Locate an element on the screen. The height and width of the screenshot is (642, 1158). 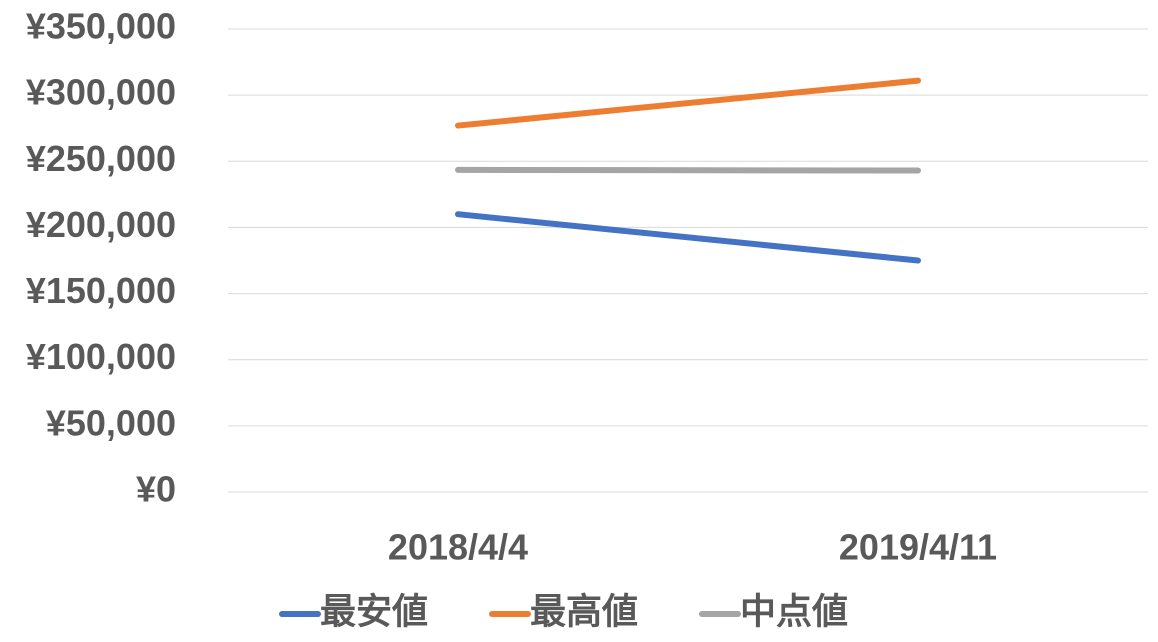
y-tick-label: ¥50,000 is located at coordinates (111, 422).